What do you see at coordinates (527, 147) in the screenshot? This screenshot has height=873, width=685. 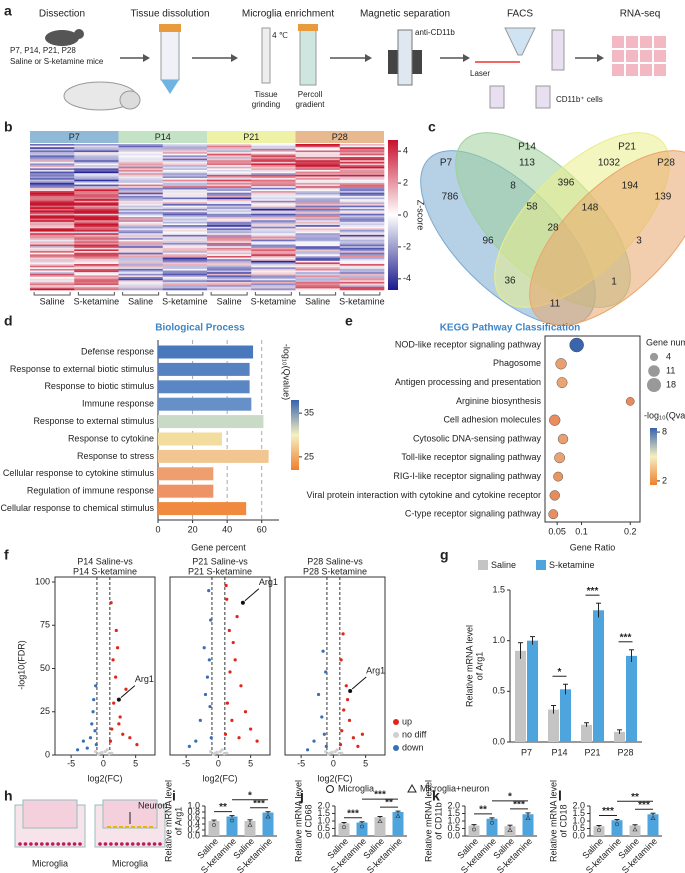 I see `venn-set-label: P14` at bounding box center [527, 147].